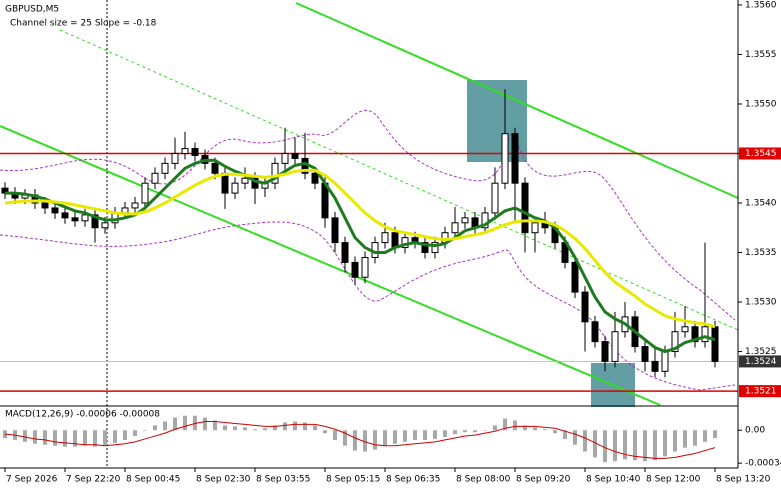  I want to click on x-tick-label: 7 Sep 22:20, so click(93, 480).